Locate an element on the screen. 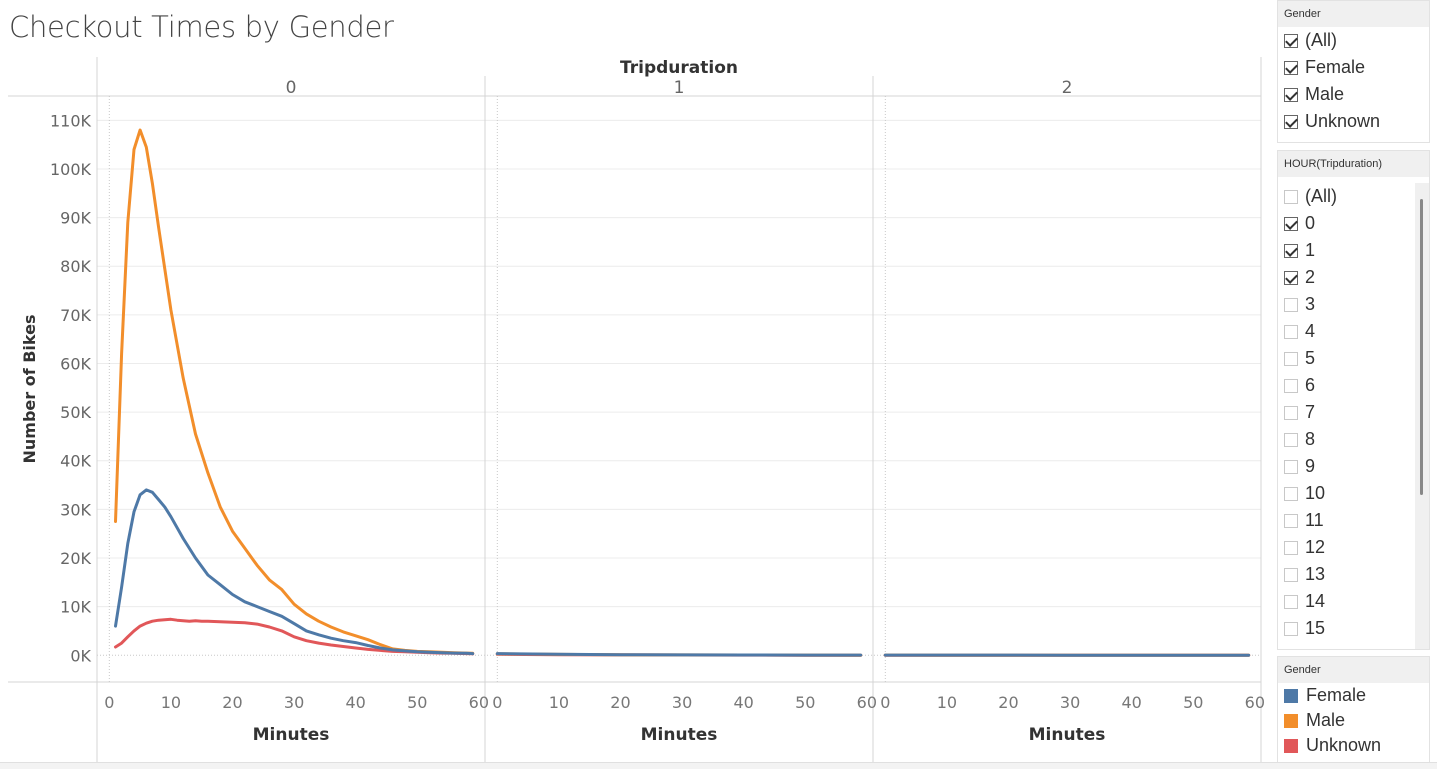 This screenshot has height=769, width=1437. column-header: Tripduration is located at coordinates (679, 68).